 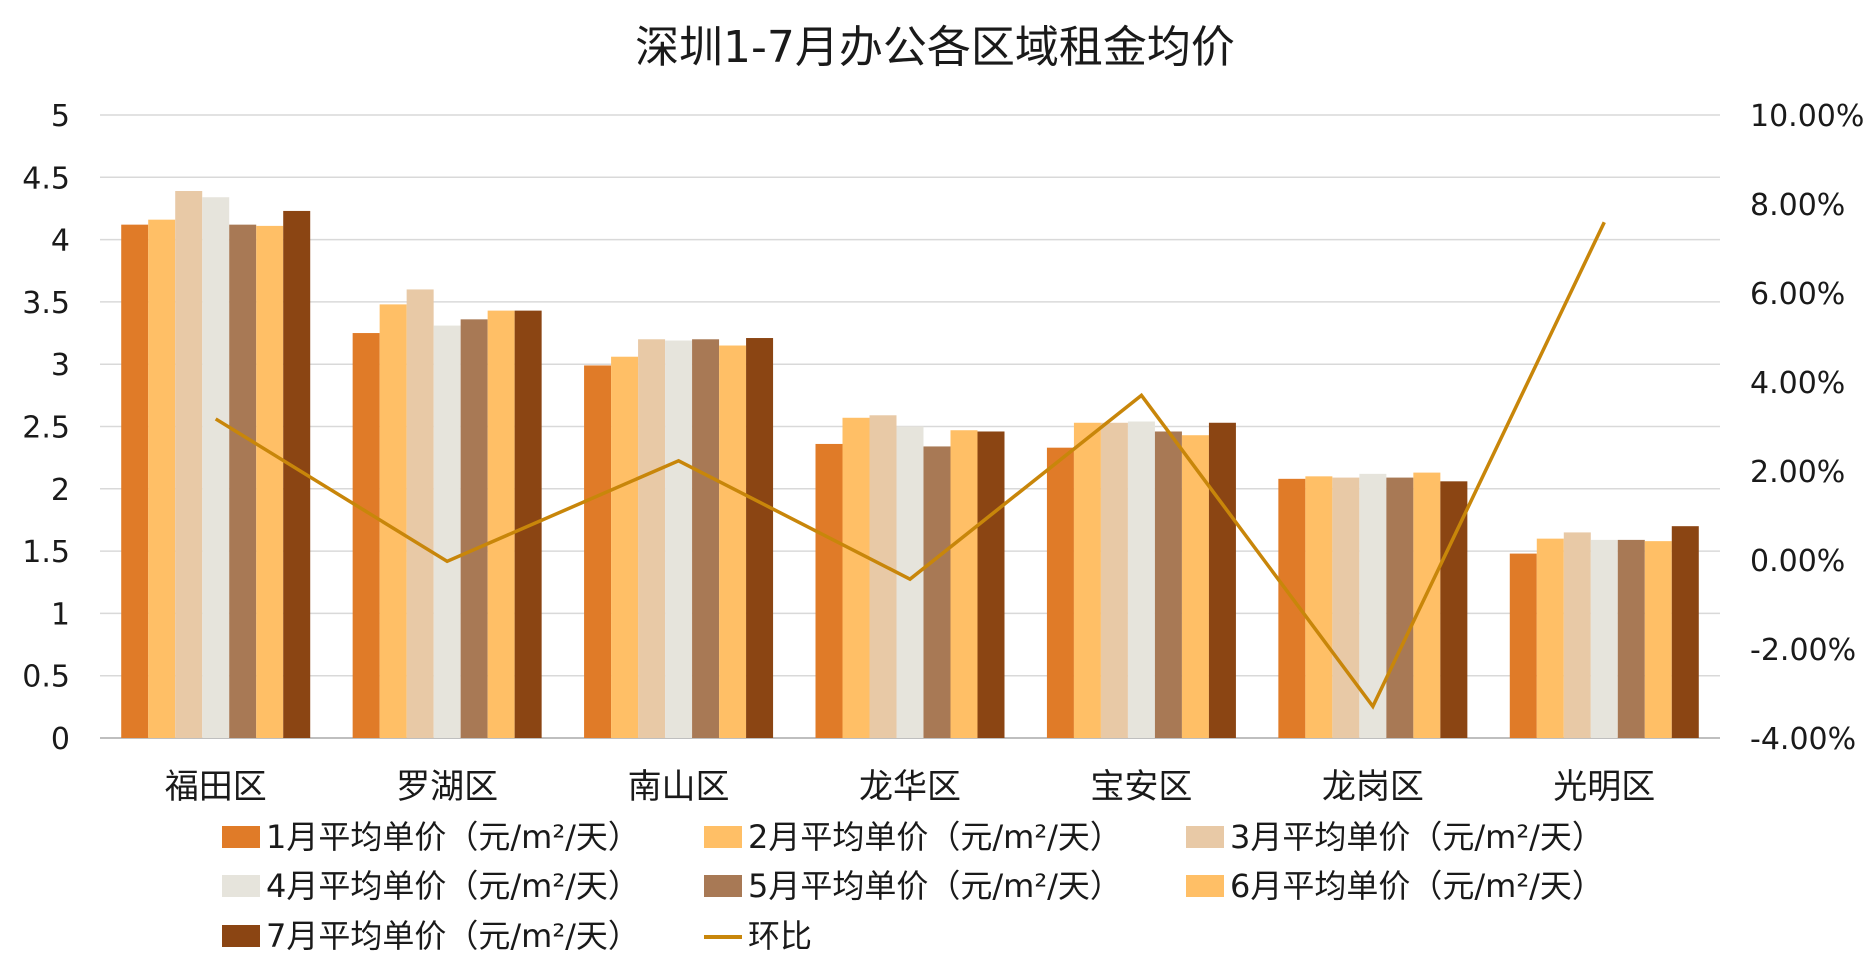 What do you see at coordinates (913, 837) in the screenshot?
I see `legend-item: 2月平均单价（元/m²/天）` at bounding box center [913, 837].